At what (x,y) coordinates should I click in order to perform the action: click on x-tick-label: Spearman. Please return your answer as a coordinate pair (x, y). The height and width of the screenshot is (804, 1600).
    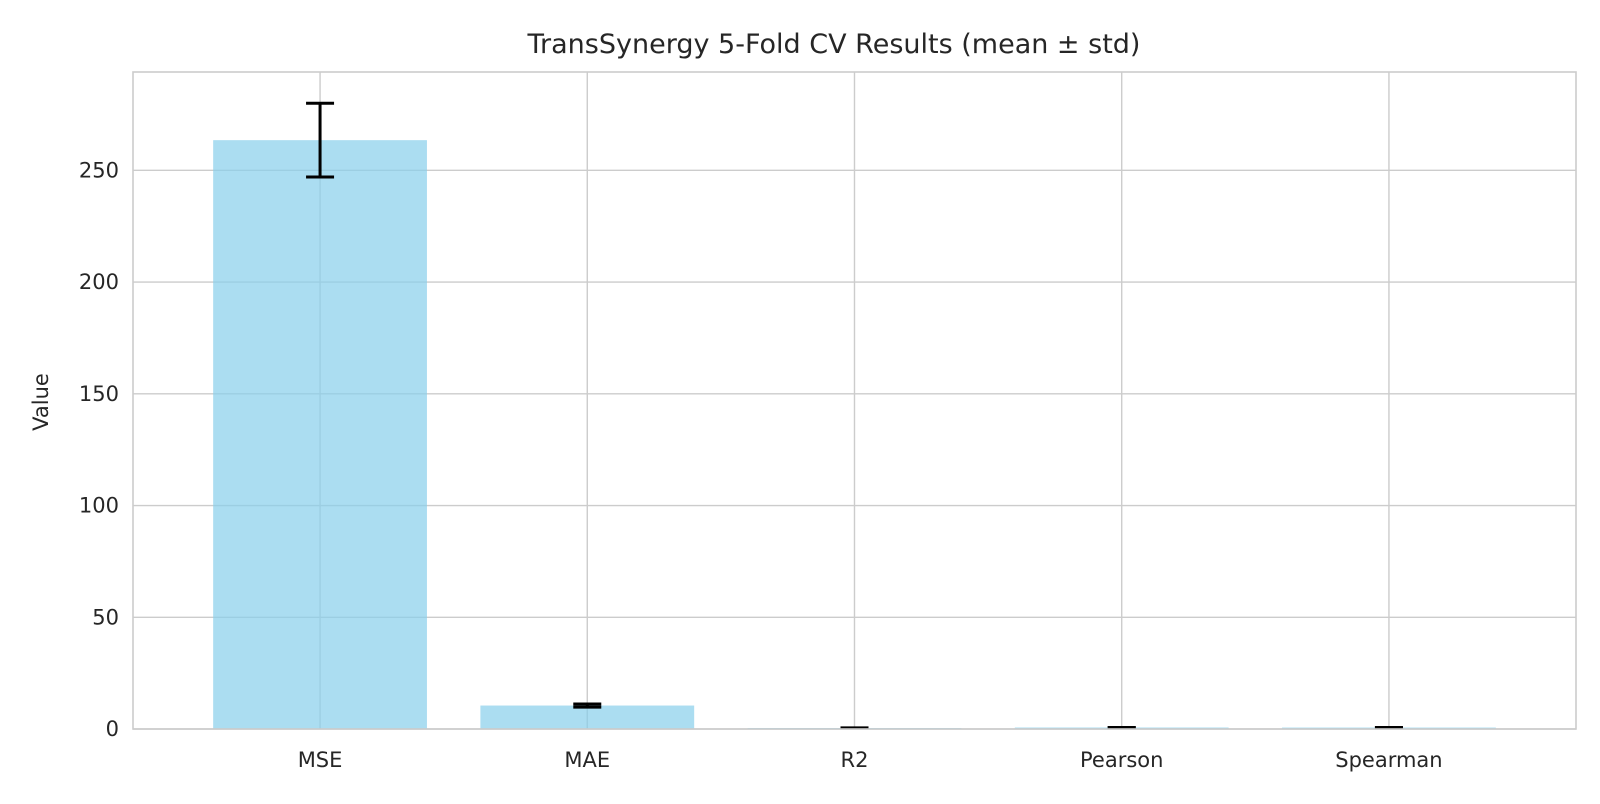
    Looking at the image, I should click on (1388, 760).